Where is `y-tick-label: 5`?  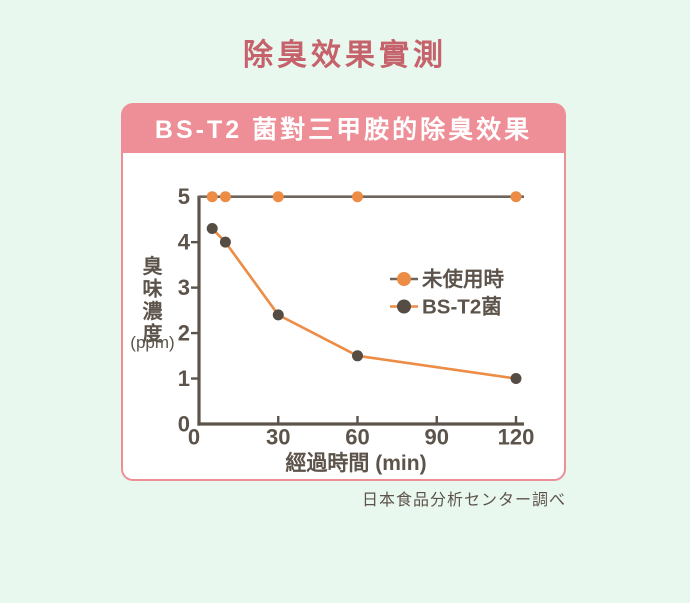
y-tick-label: 5 is located at coordinates (184, 196).